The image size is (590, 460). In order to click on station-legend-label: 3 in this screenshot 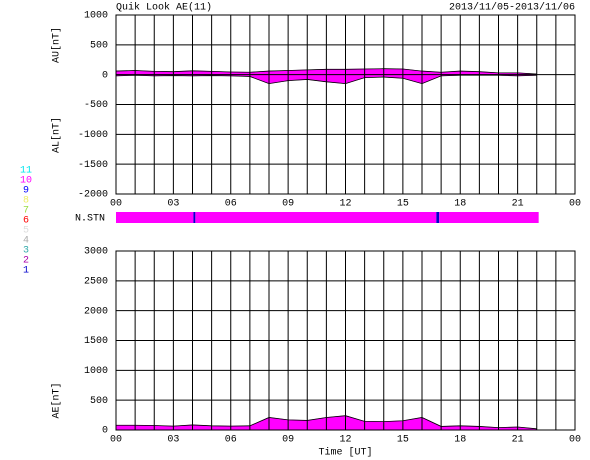, I will do `click(26, 251)`.